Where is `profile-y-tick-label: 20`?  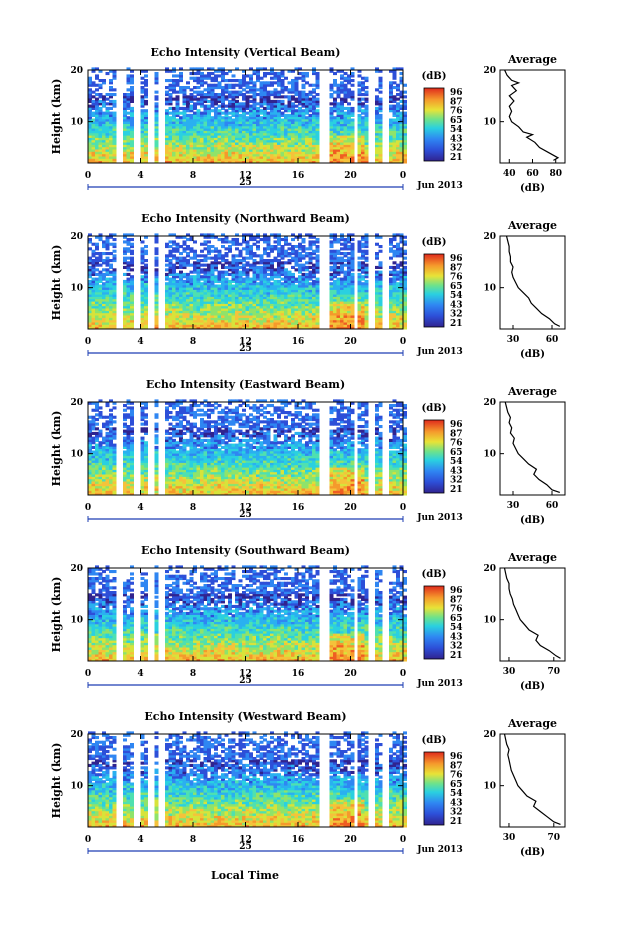
profile-y-tick-label: 20 is located at coordinates (489, 71).